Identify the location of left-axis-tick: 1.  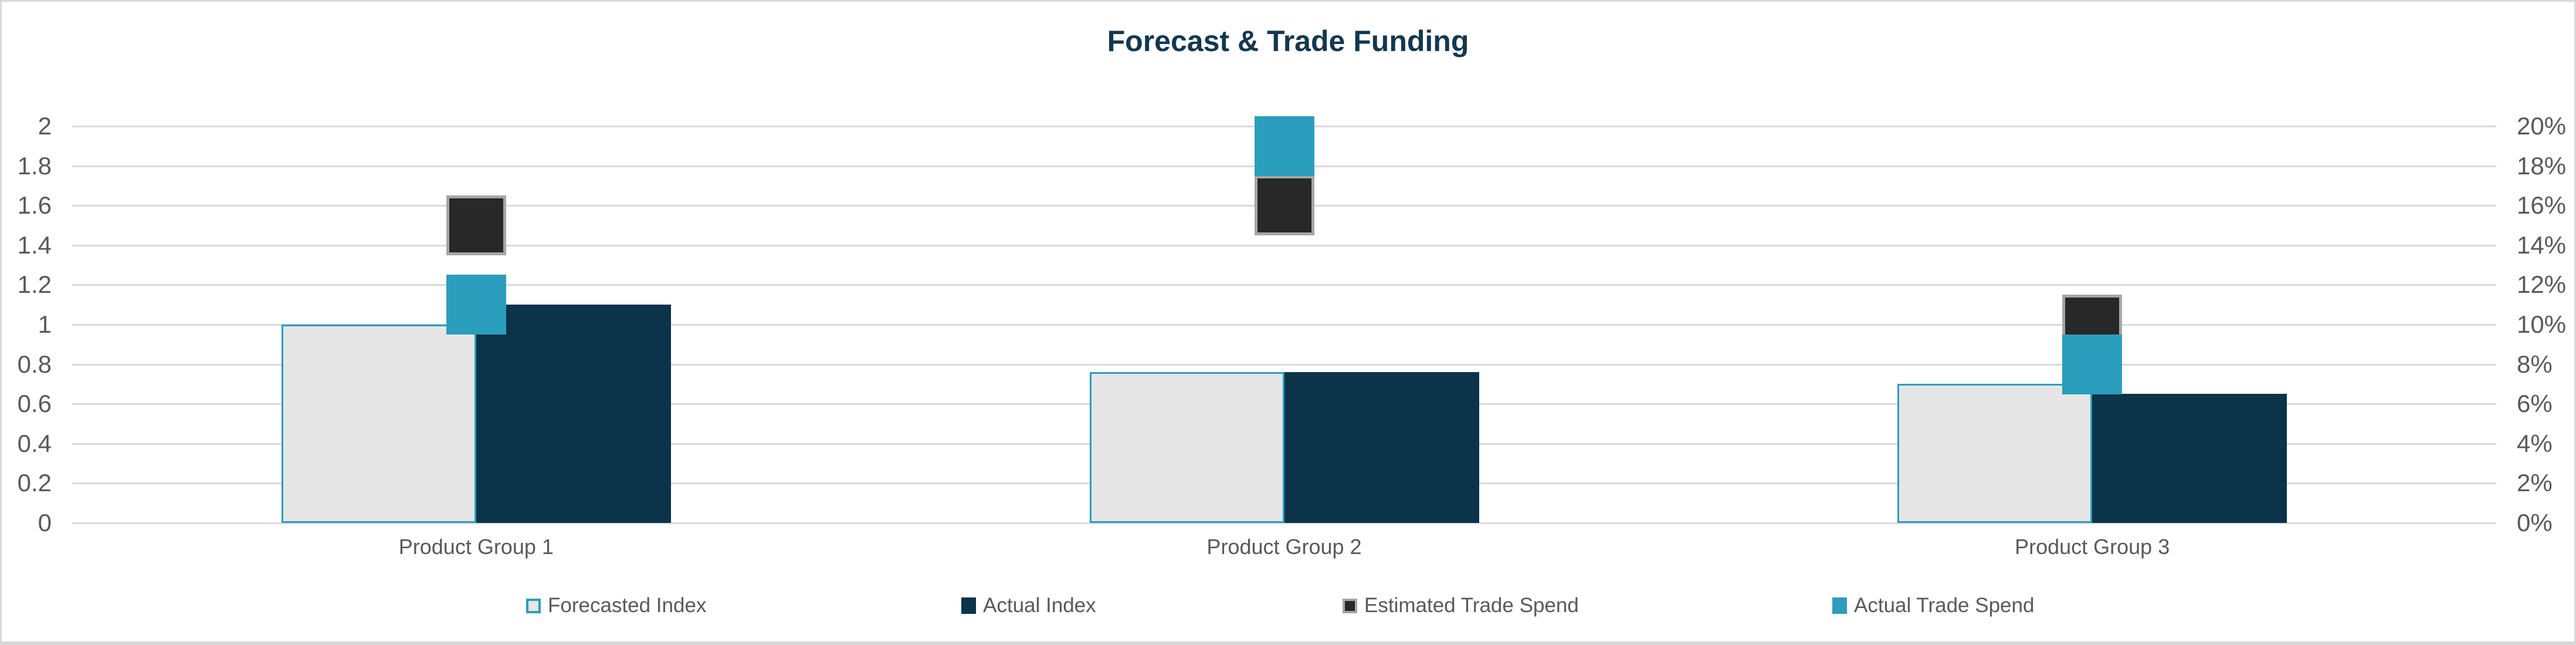
(45, 324).